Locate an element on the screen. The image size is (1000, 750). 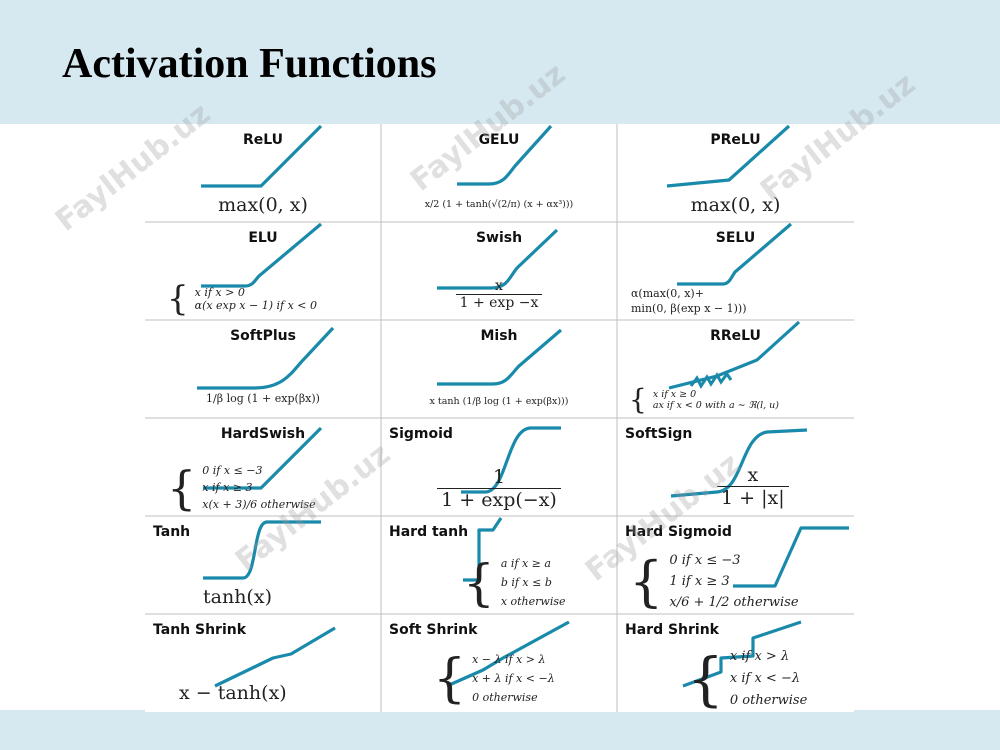
tanh-curve is located at coordinates (262, 550).